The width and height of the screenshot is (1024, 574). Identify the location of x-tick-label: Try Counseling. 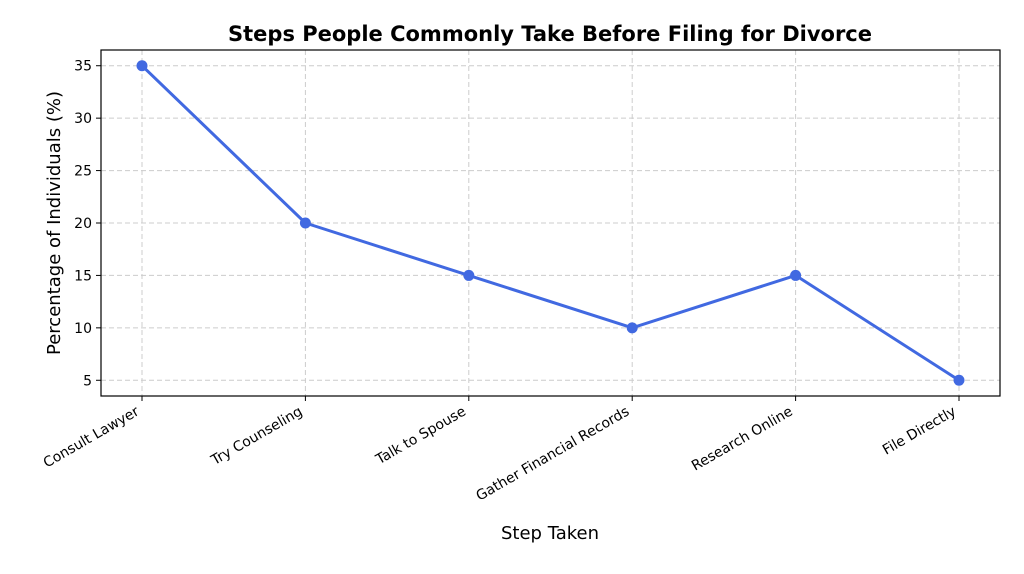
(257, 437).